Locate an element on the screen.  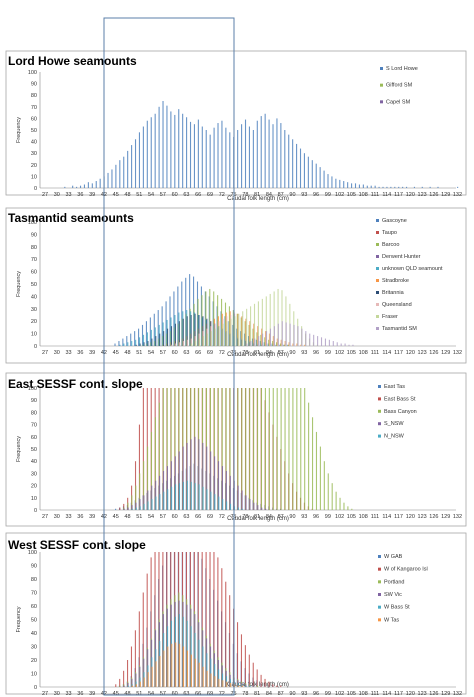
x-tick-label: 126 is located at coordinates (433, 694).